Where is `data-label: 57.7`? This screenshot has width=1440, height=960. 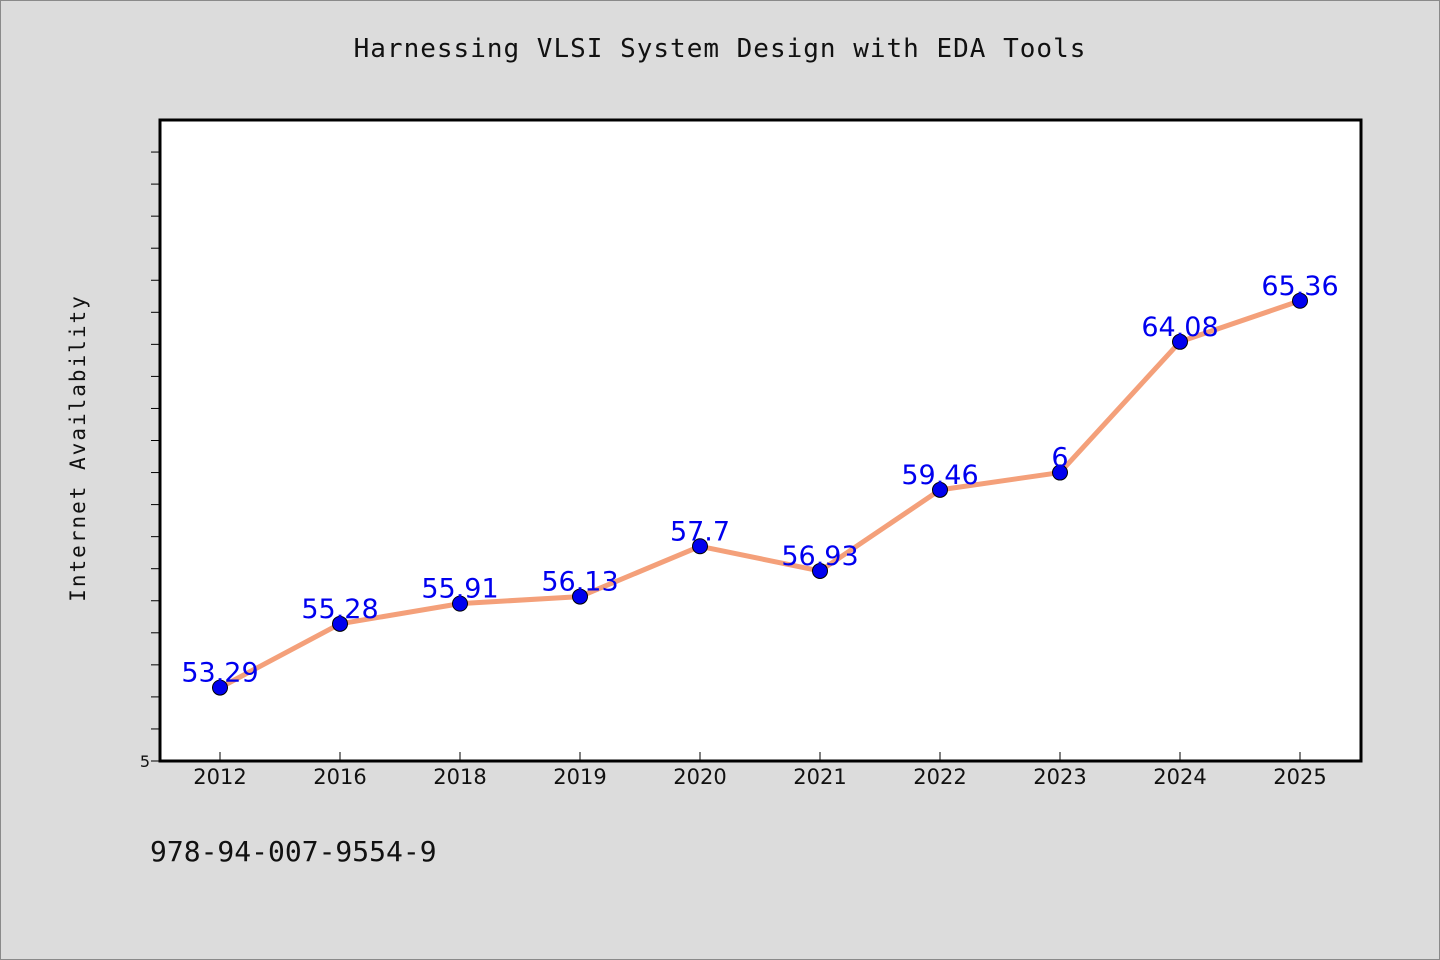
data-label: 57.7 is located at coordinates (700, 531).